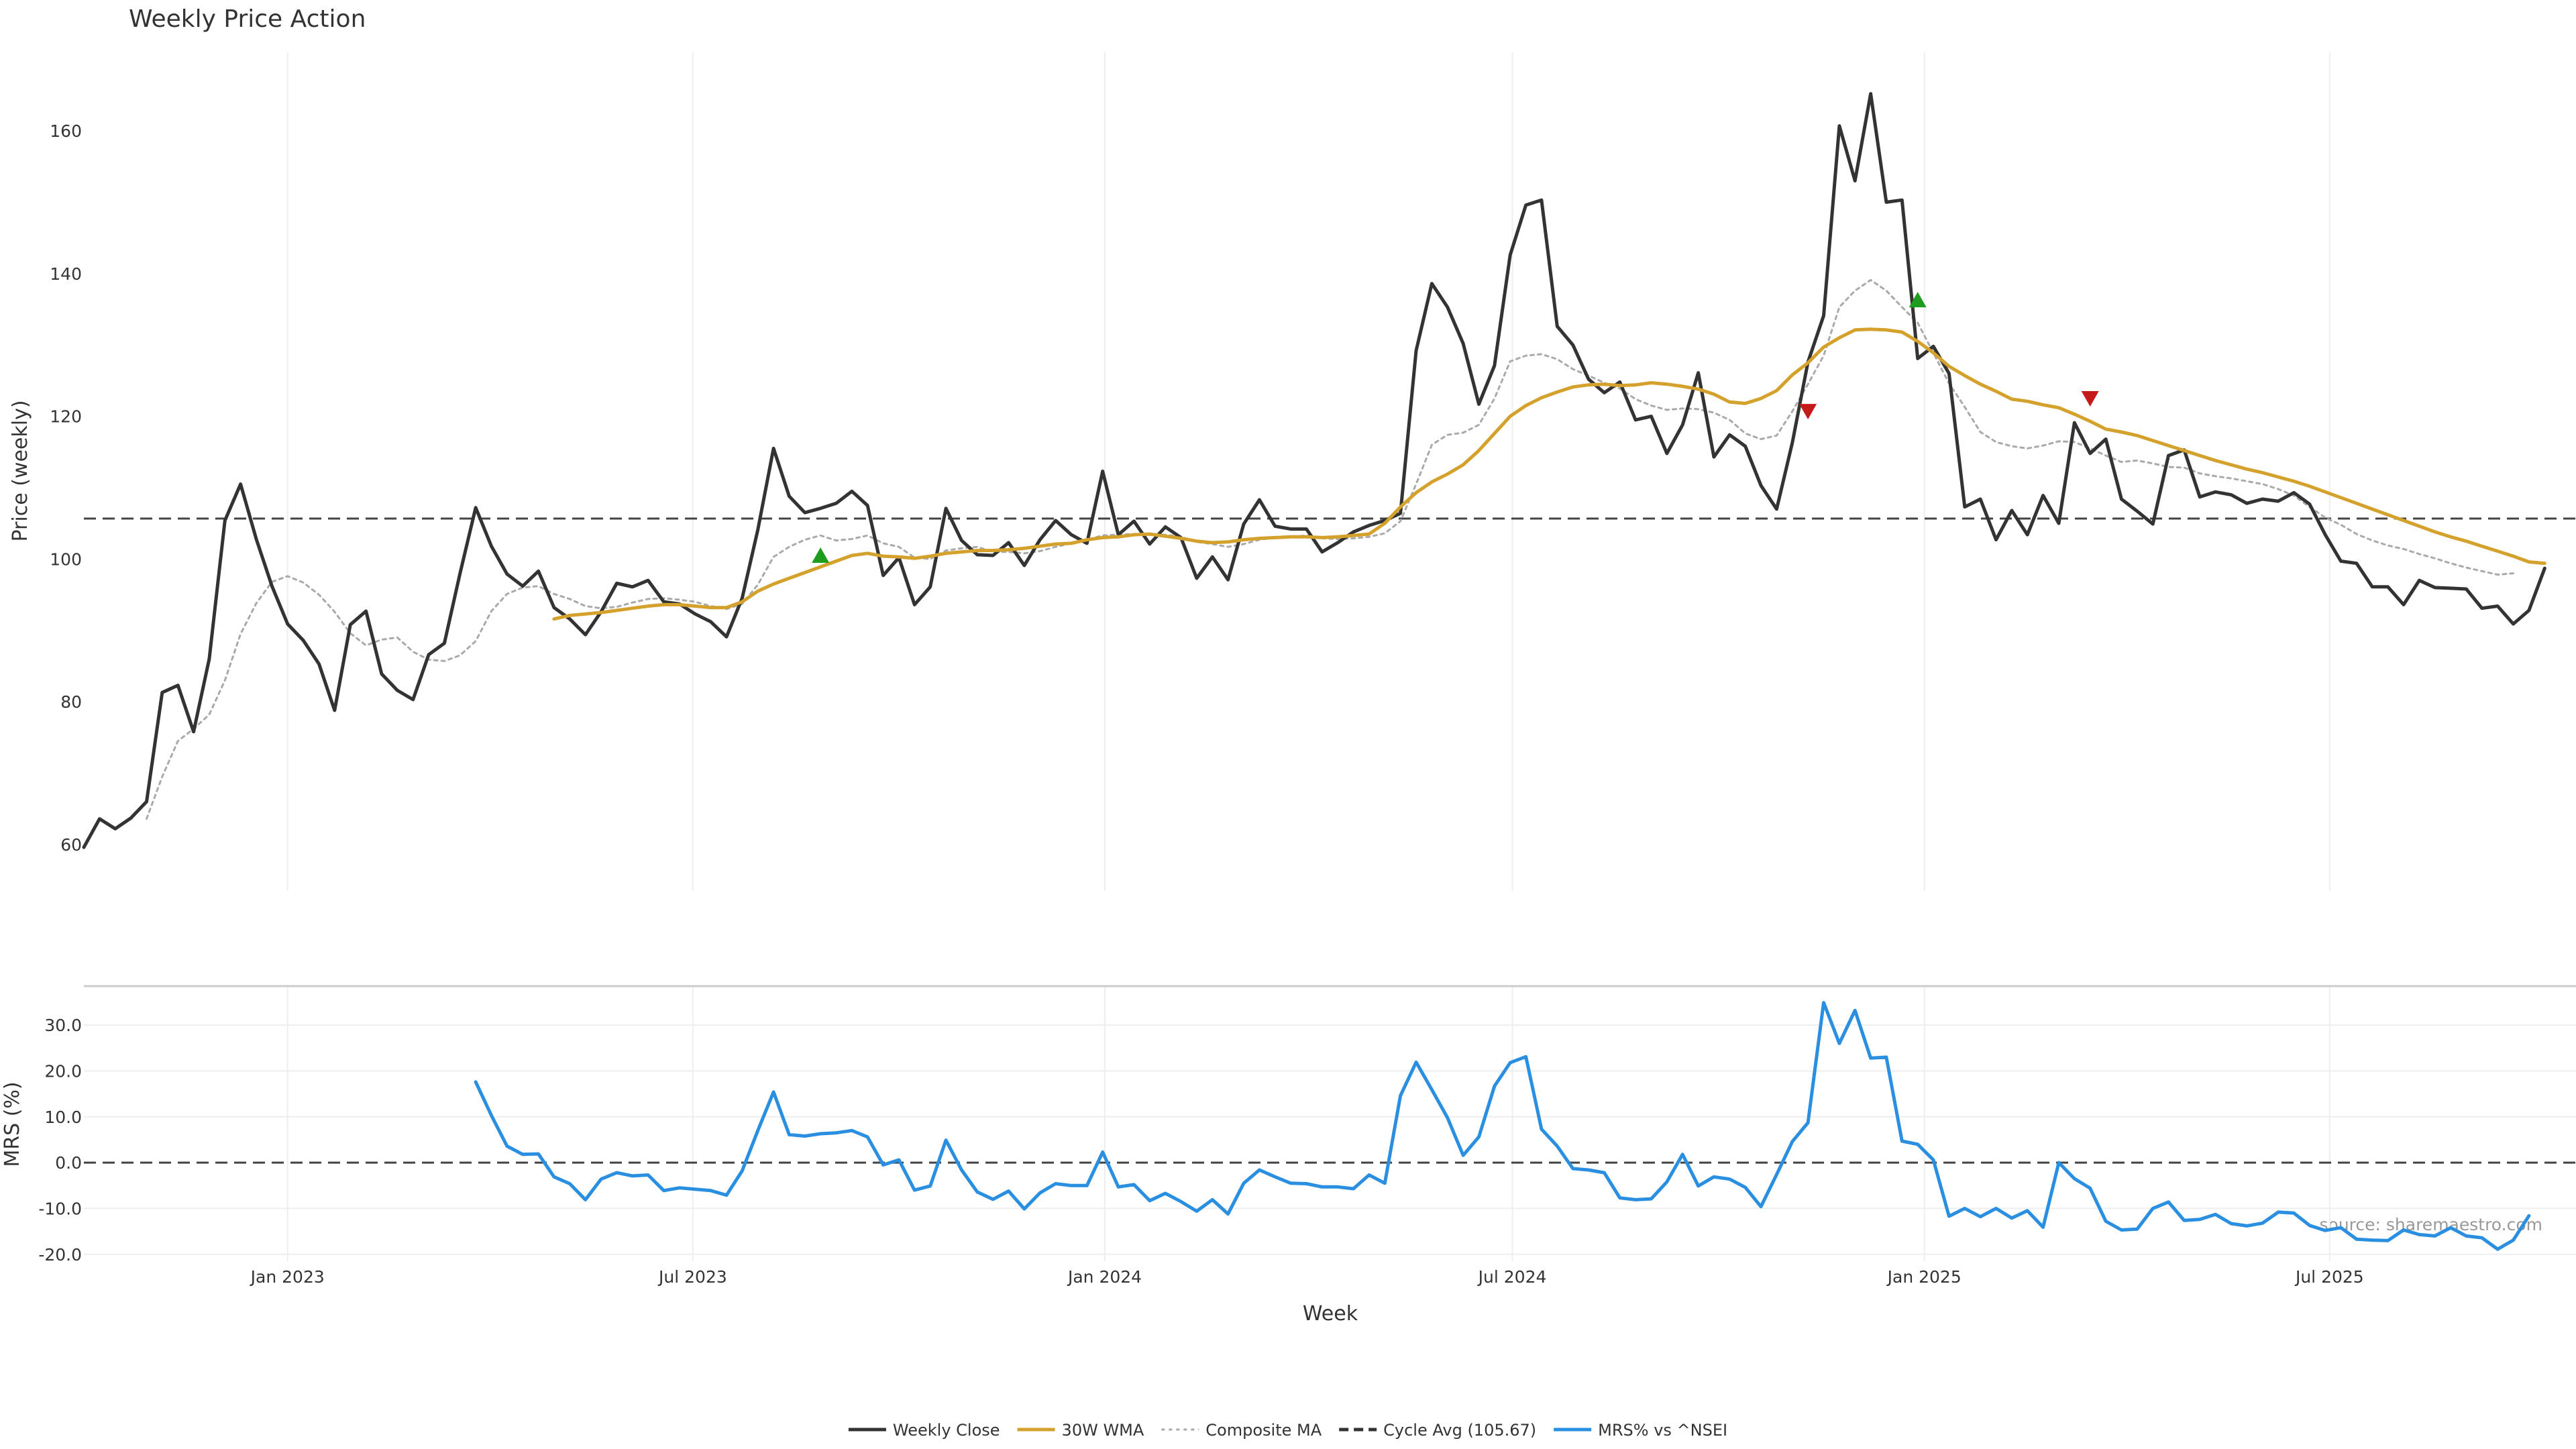 The image size is (2576, 1449). What do you see at coordinates (1502, 1126) in the screenshot?
I see `mrs-series-line` at bounding box center [1502, 1126].